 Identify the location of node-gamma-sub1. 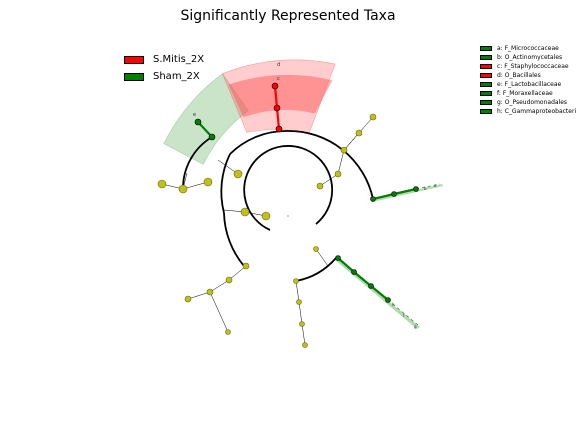
(354, 272).